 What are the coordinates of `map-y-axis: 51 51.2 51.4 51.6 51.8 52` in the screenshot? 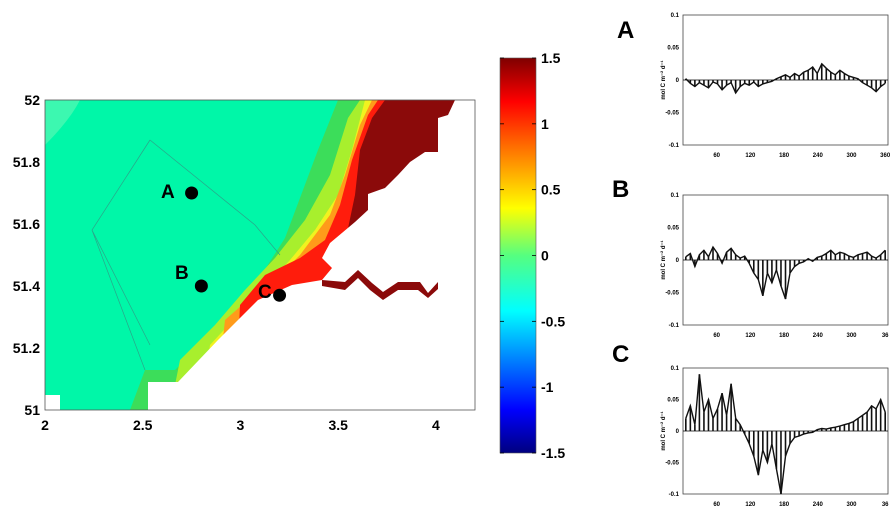 It's located at (26, 255).